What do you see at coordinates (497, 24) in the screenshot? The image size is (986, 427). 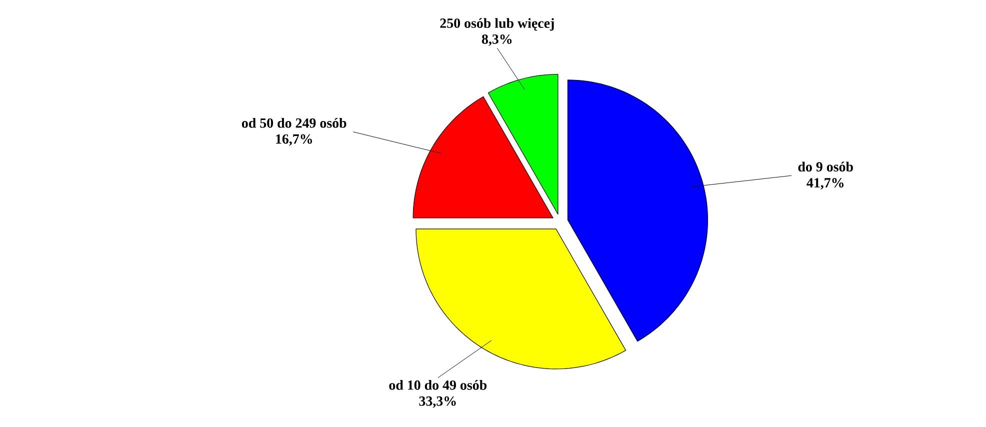 I see `slice-label: 250 osób lub więcej` at bounding box center [497, 24].